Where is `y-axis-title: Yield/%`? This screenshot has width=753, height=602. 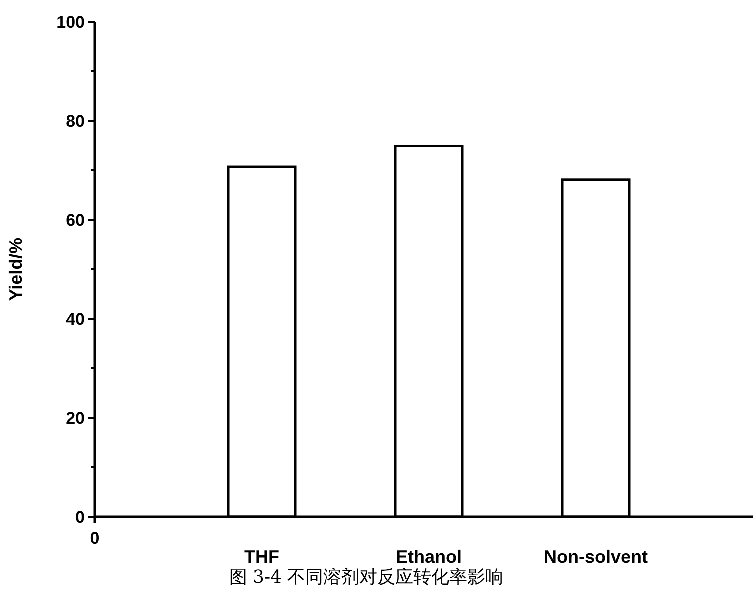 y-axis-title: Yield/% is located at coordinates (16, 270).